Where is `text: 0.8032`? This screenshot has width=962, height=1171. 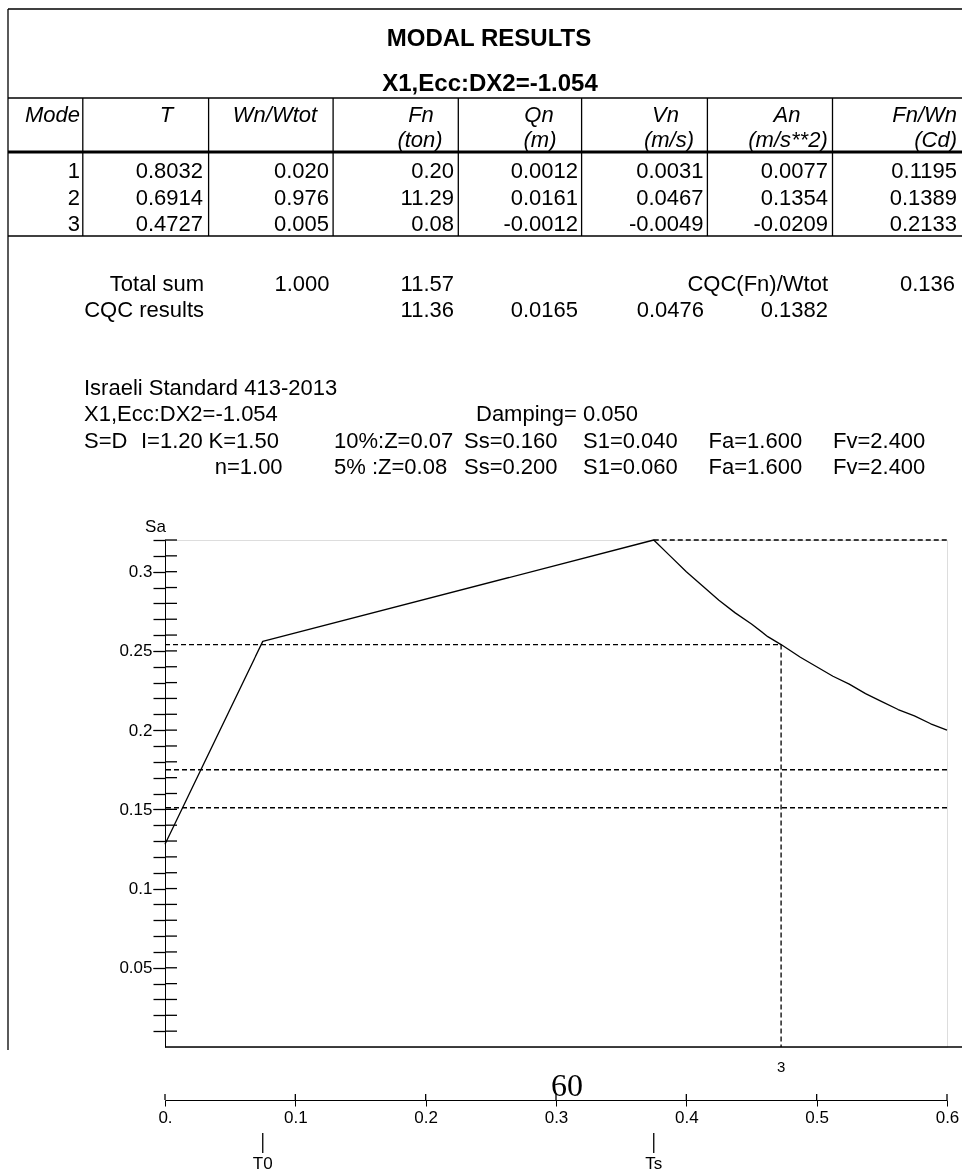
text: 0.8032 is located at coordinates (169, 170).